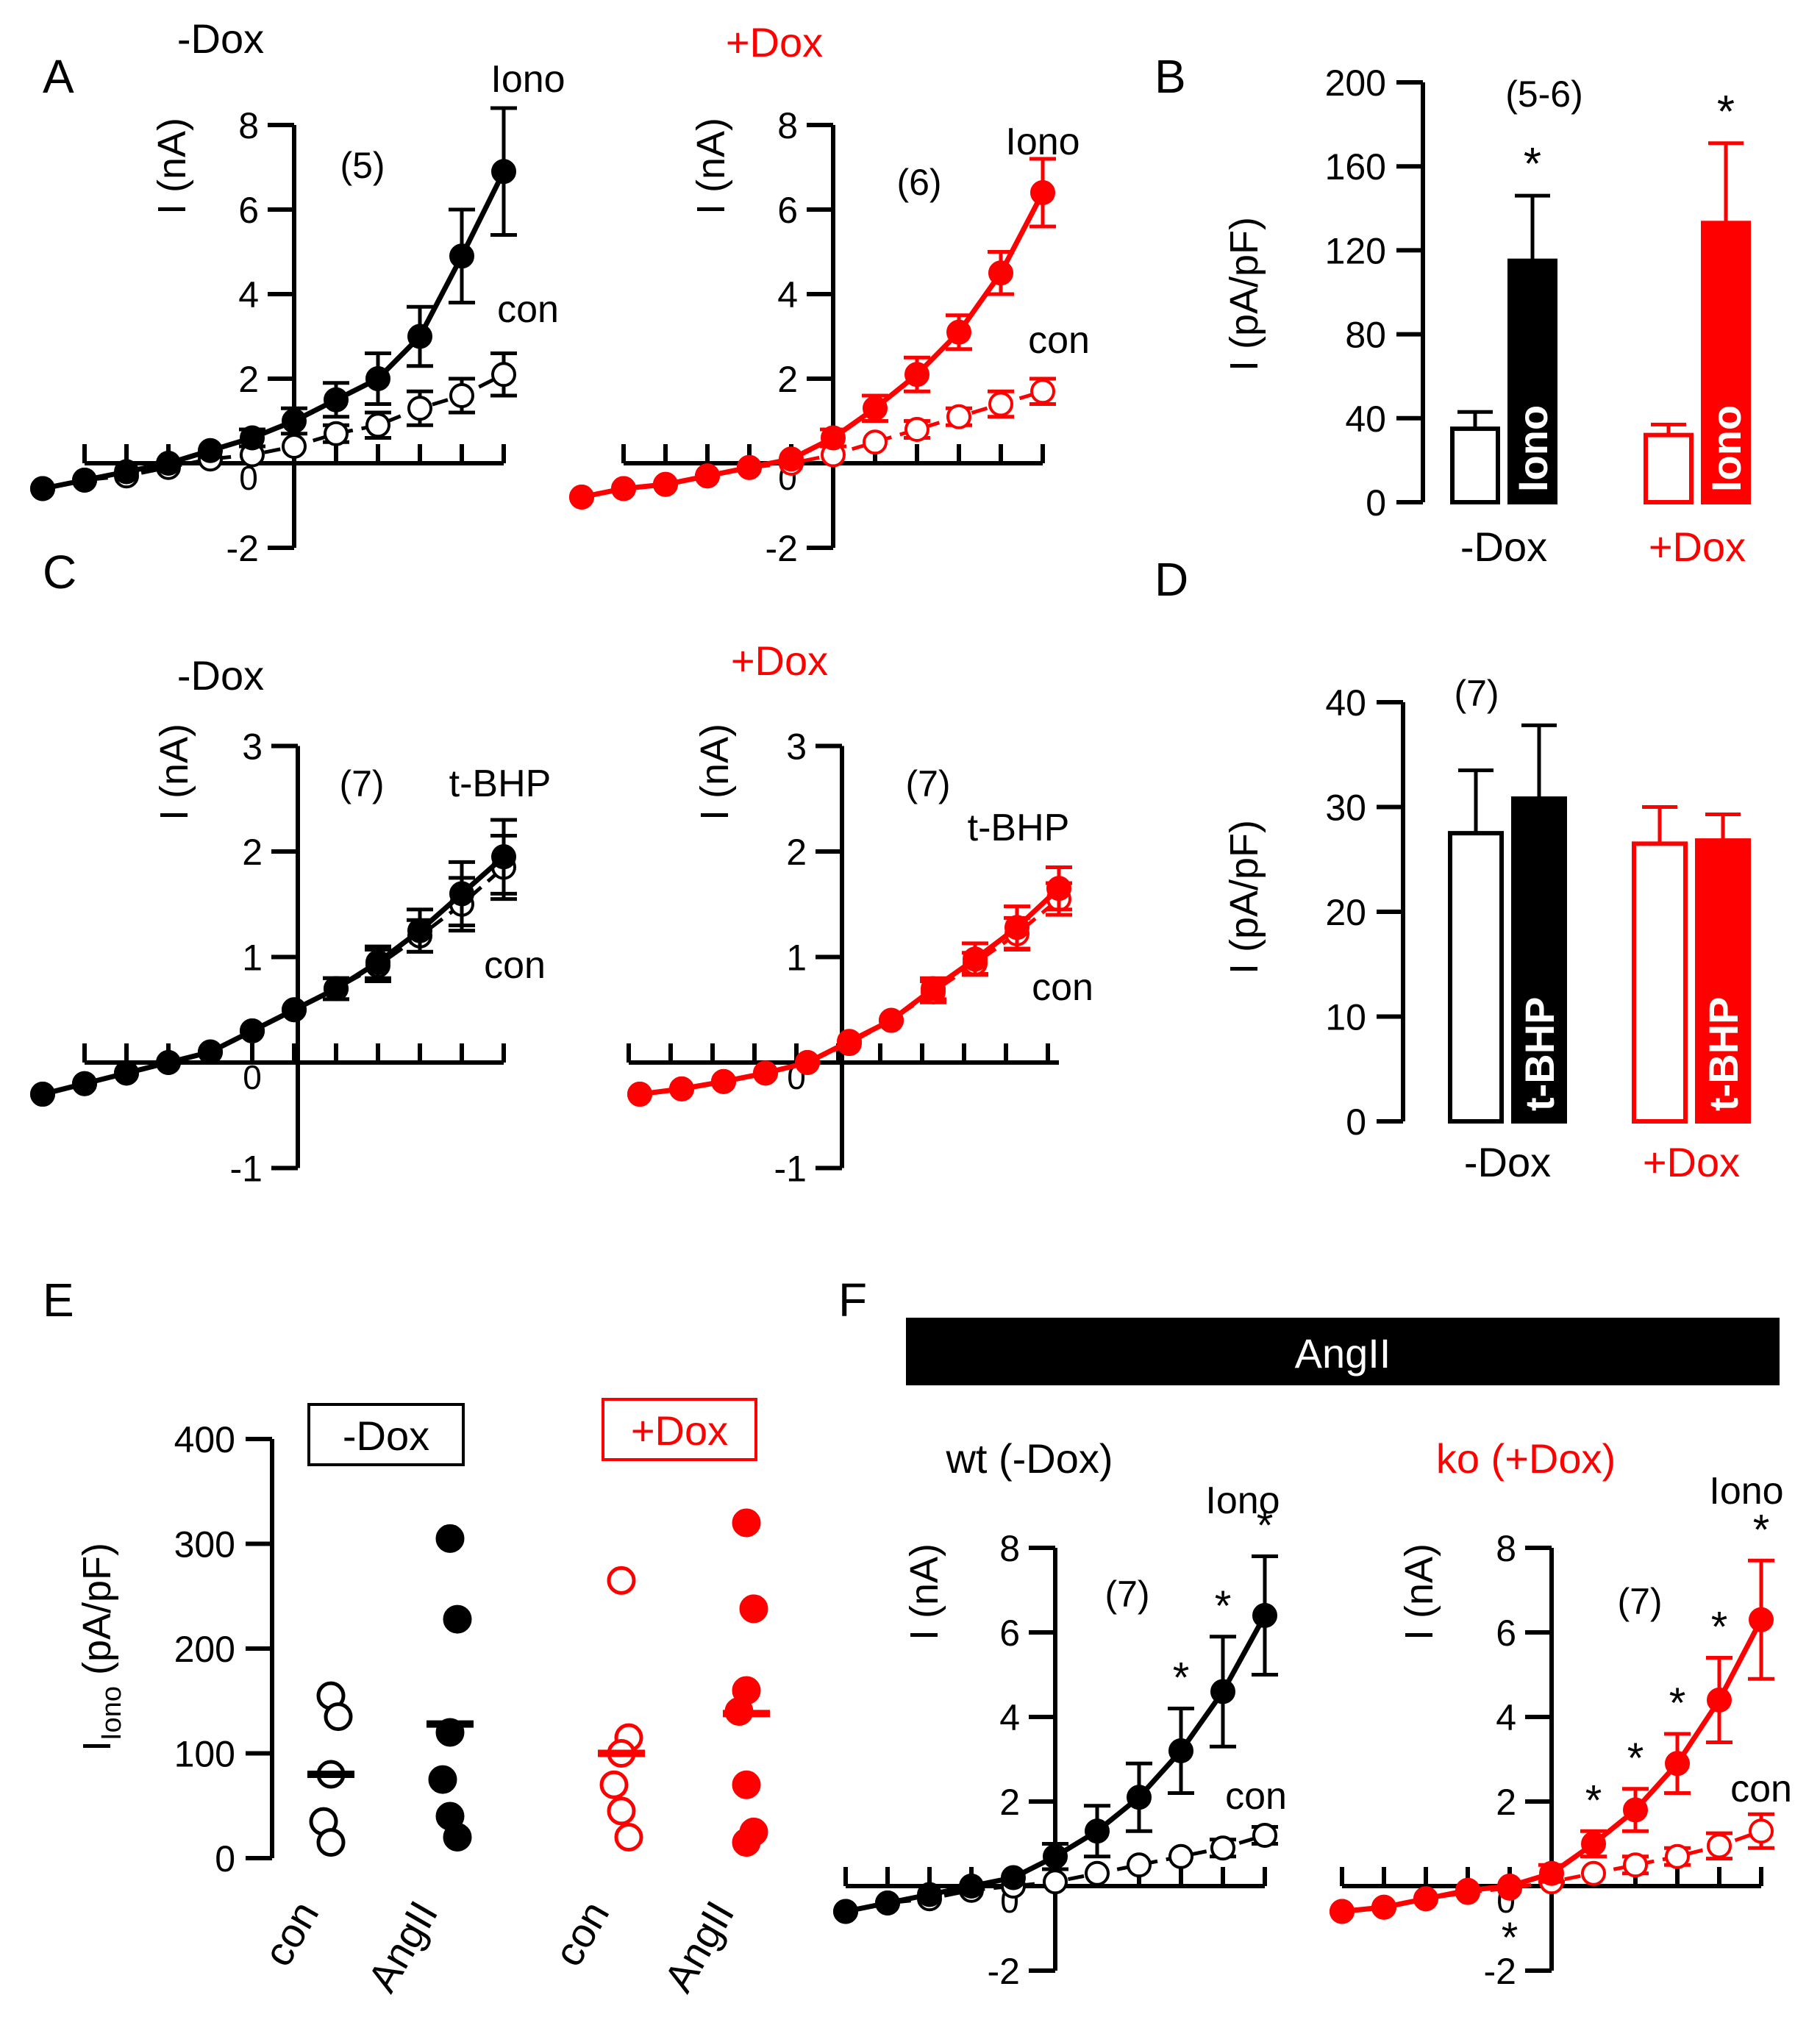  What do you see at coordinates (1376, 503) in the screenshot?
I see `b-ytick-label: 0` at bounding box center [1376, 503].